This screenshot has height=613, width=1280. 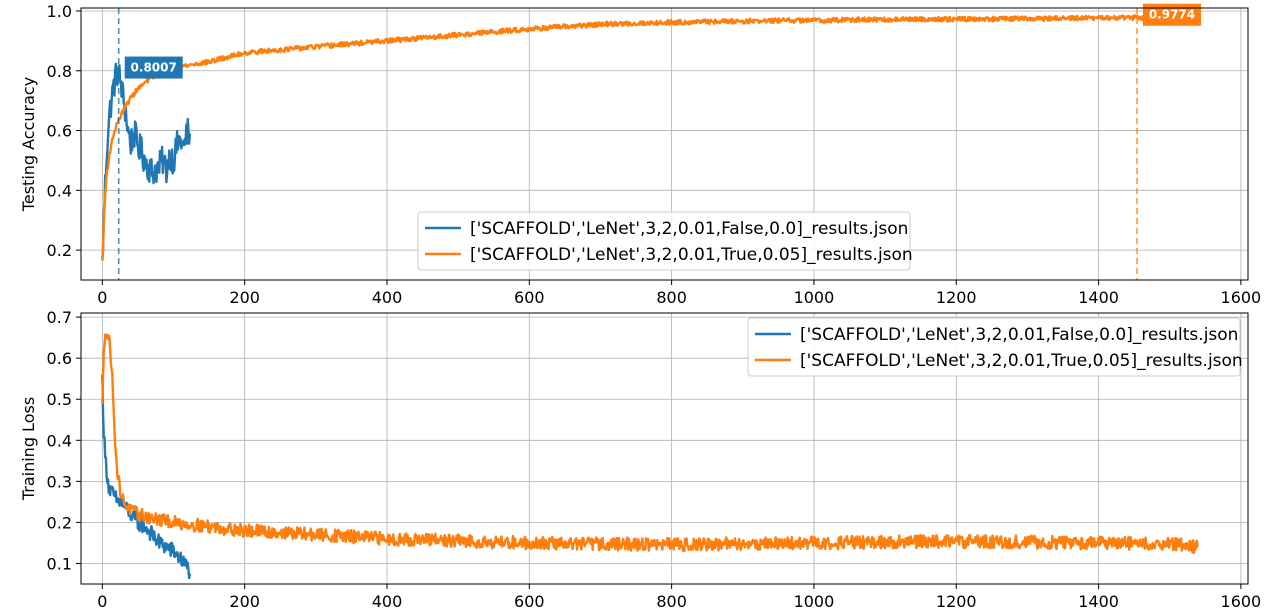 What do you see at coordinates (28, 449) in the screenshot?
I see `loss-y-axis-title: Training Loss` at bounding box center [28, 449].